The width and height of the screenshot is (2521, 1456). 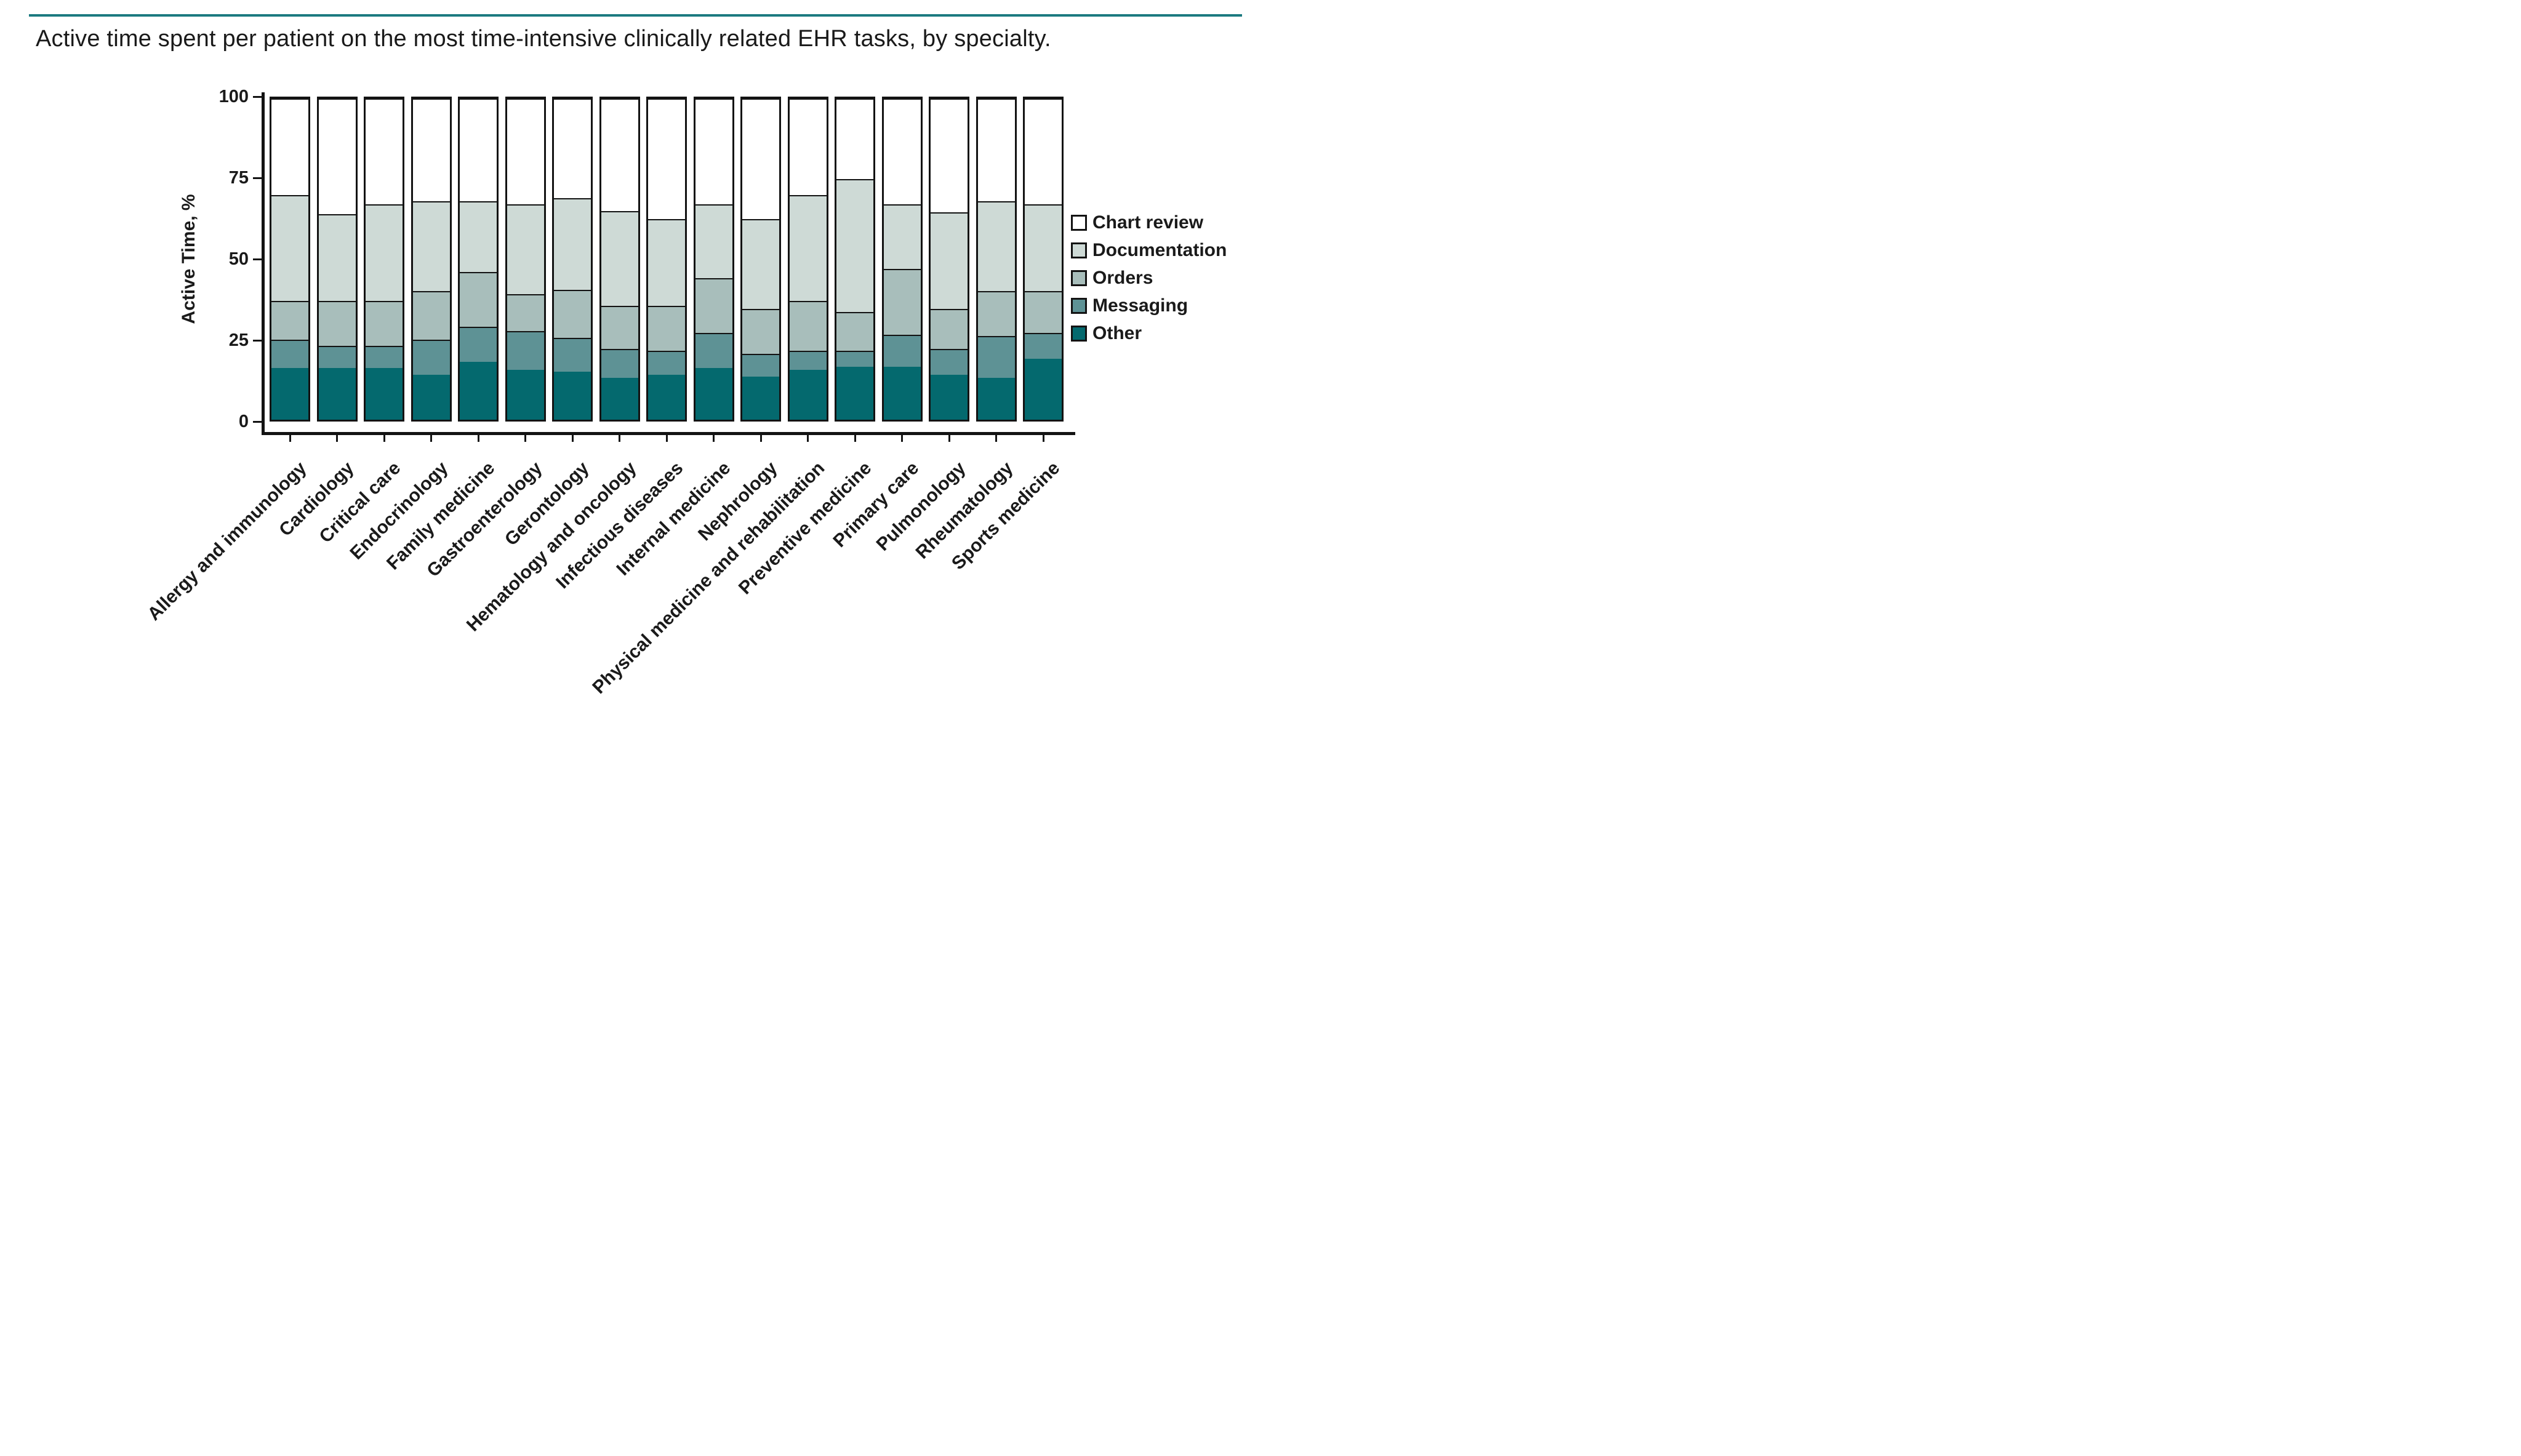 I want to click on segment-nephrology-orders, so click(x=760, y=331).